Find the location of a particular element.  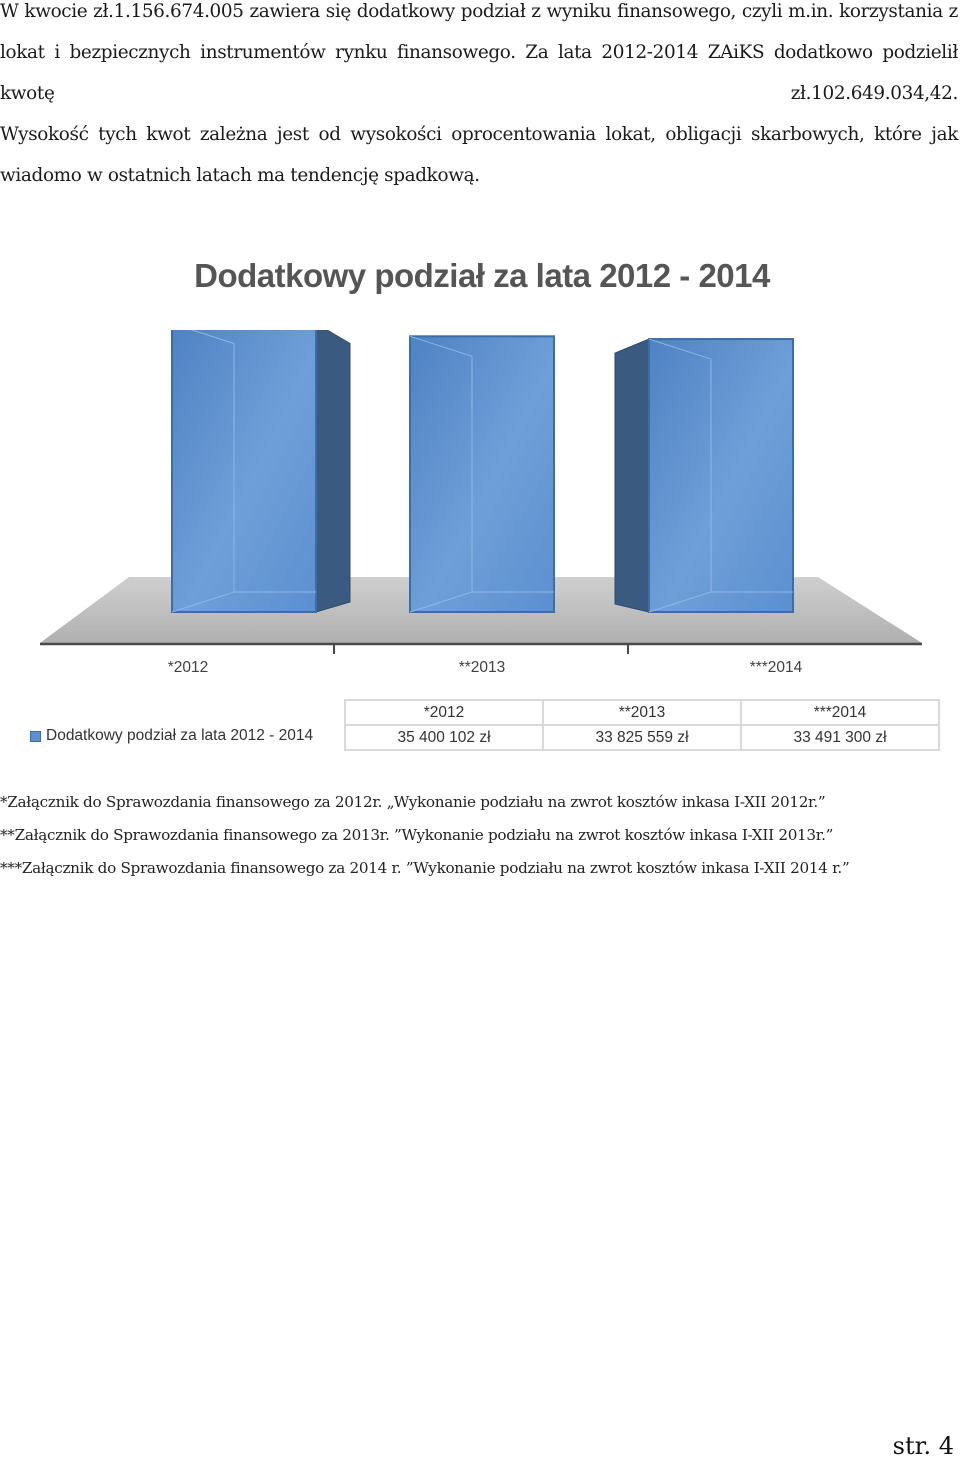

x-tick-label: ***2014 is located at coordinates (776, 667).